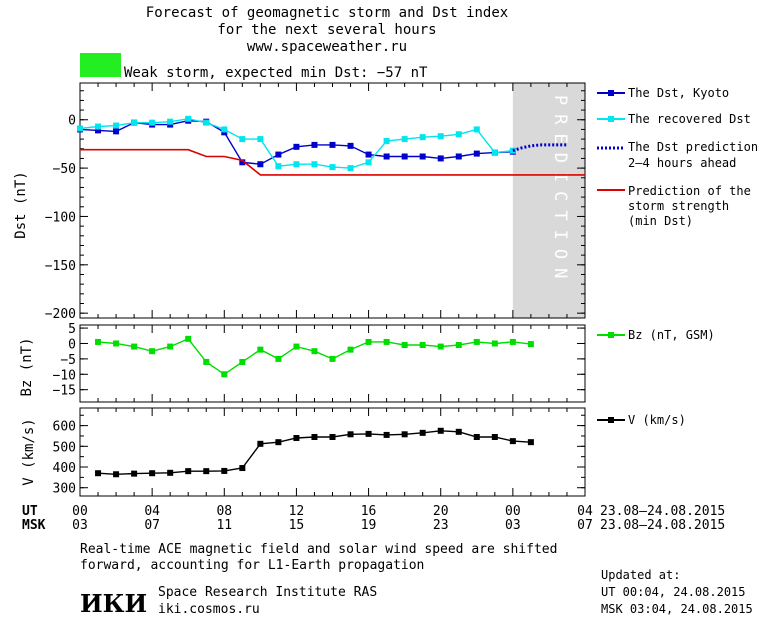  What do you see at coordinates (332, 162) in the screenshot?
I see `series-line-storm-strength` at bounding box center [332, 162].